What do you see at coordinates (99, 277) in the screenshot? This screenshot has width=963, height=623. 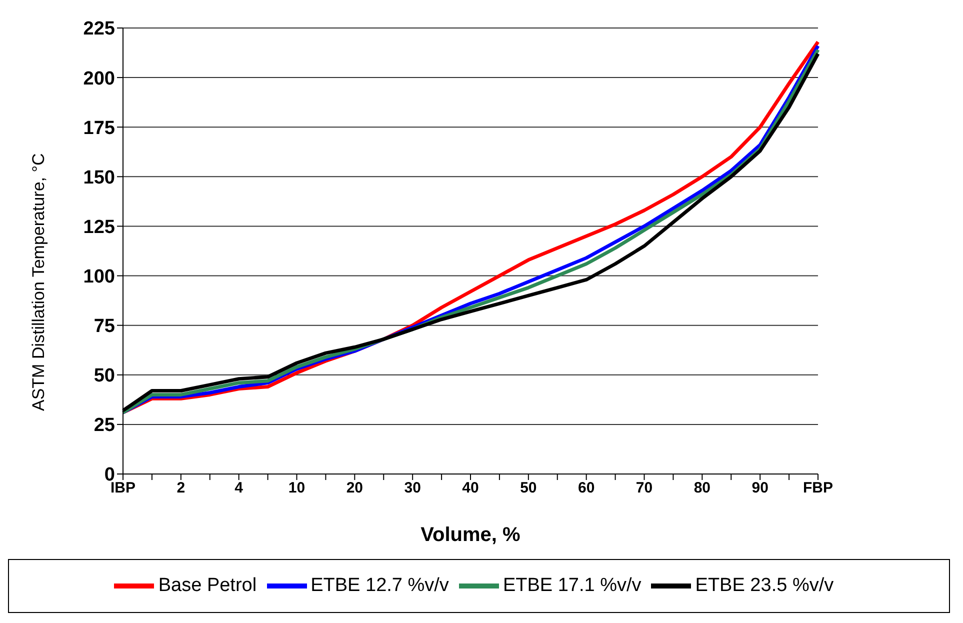 I see `y-tick-label: 100` at bounding box center [99, 277].